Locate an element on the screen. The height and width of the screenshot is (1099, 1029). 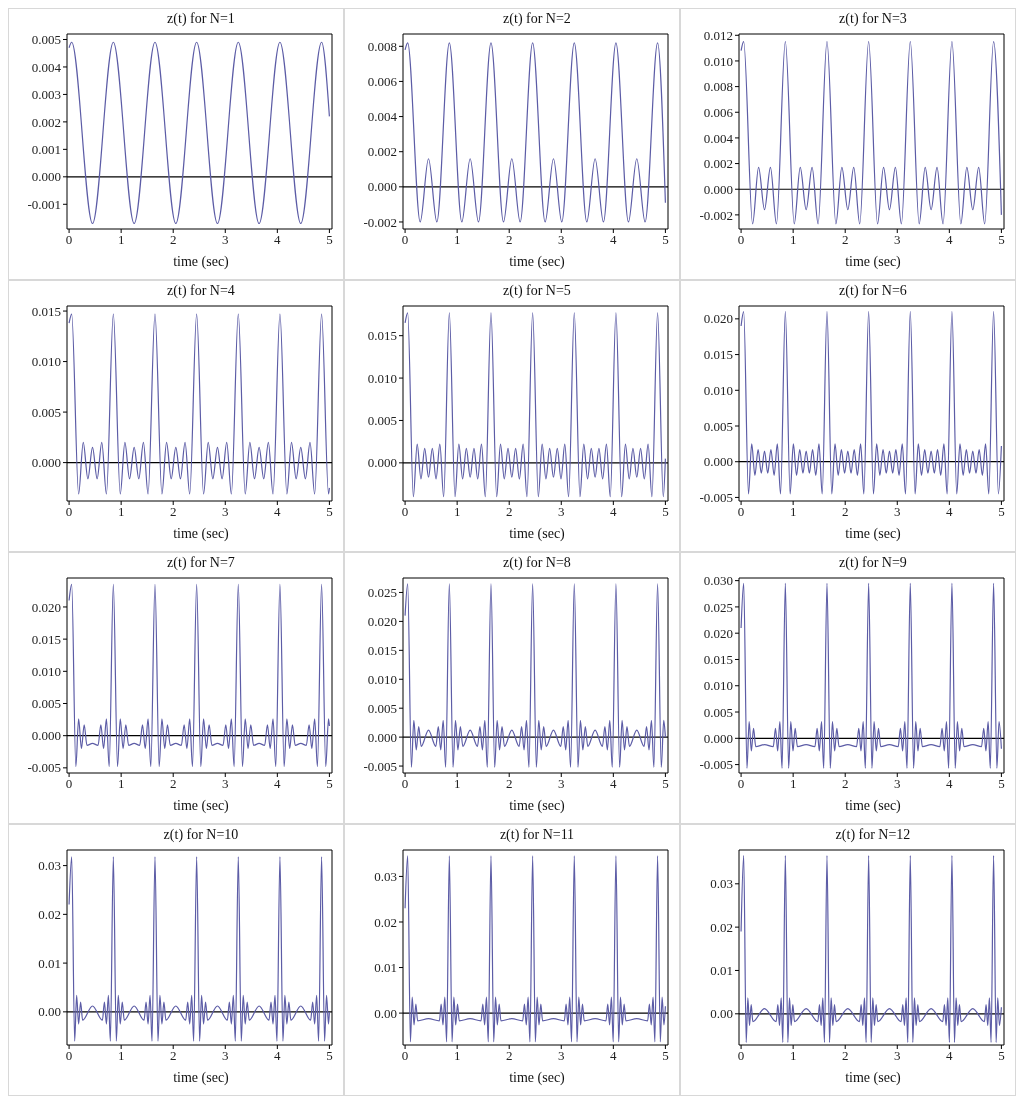
y-tick-label: -0.002 is located at coordinates (380, 222).